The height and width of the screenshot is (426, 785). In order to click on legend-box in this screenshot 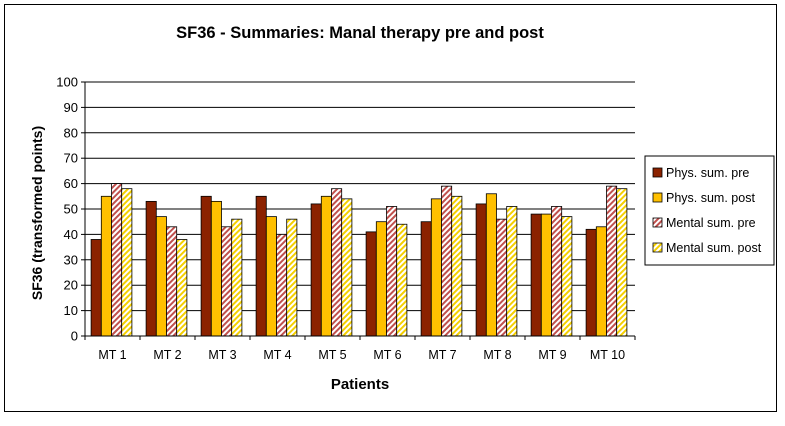, I will do `click(709, 210)`.